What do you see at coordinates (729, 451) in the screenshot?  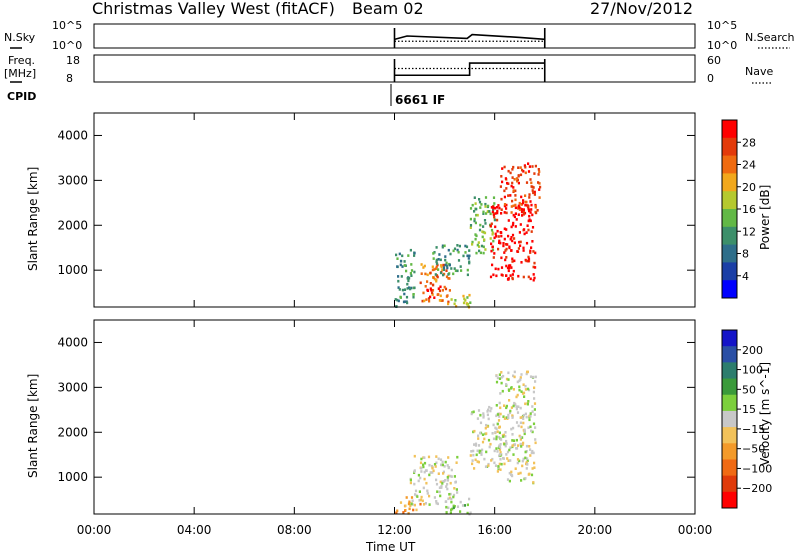 I see `colorbar-cell` at bounding box center [729, 451].